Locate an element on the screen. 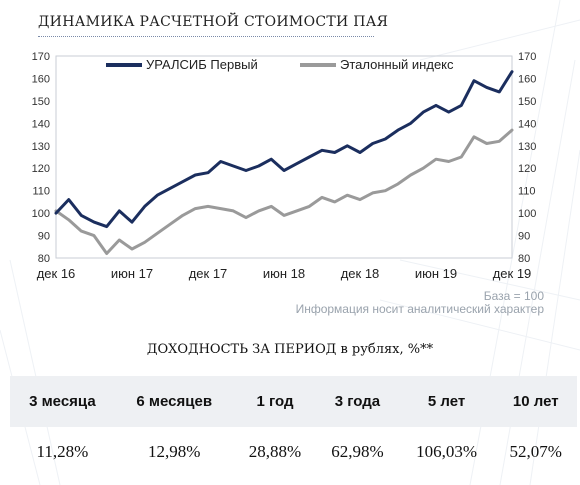 The width and height of the screenshot is (580, 485). y-tick-label-right: 150 is located at coordinates (527, 102).